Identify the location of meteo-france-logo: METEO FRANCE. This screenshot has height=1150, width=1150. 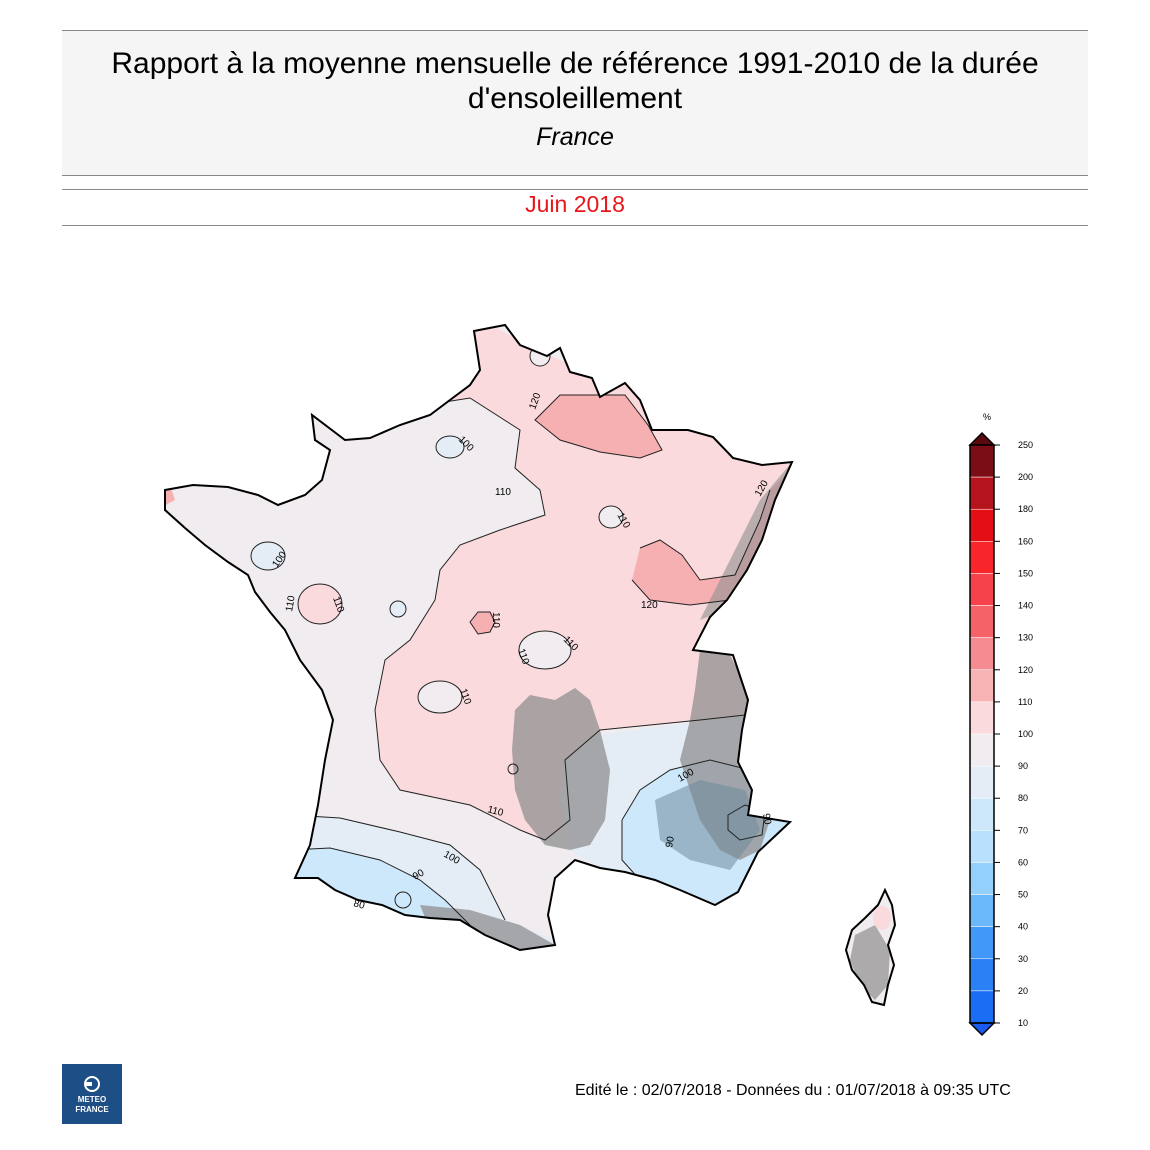
(92, 1094).